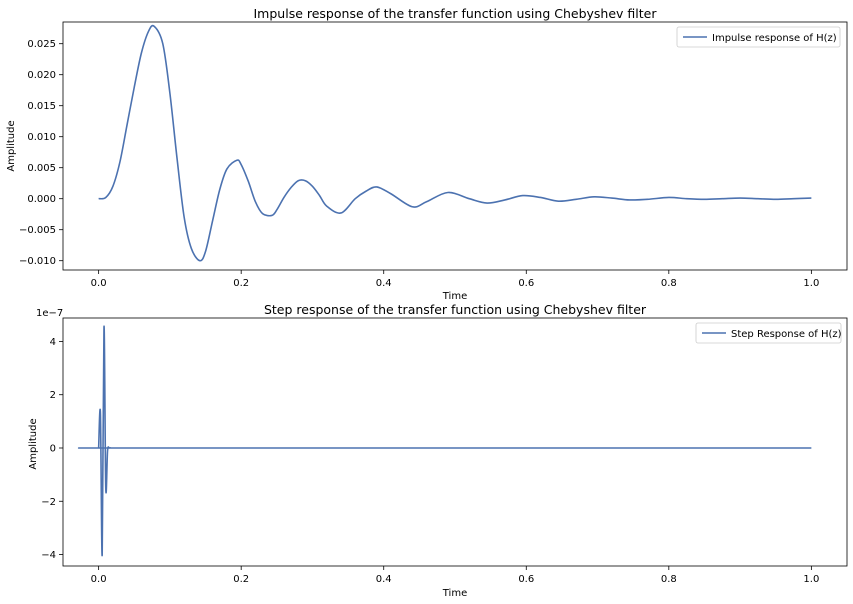  What do you see at coordinates (41, 44) in the screenshot?
I see `y-tick-label: 0.025` at bounding box center [41, 44].